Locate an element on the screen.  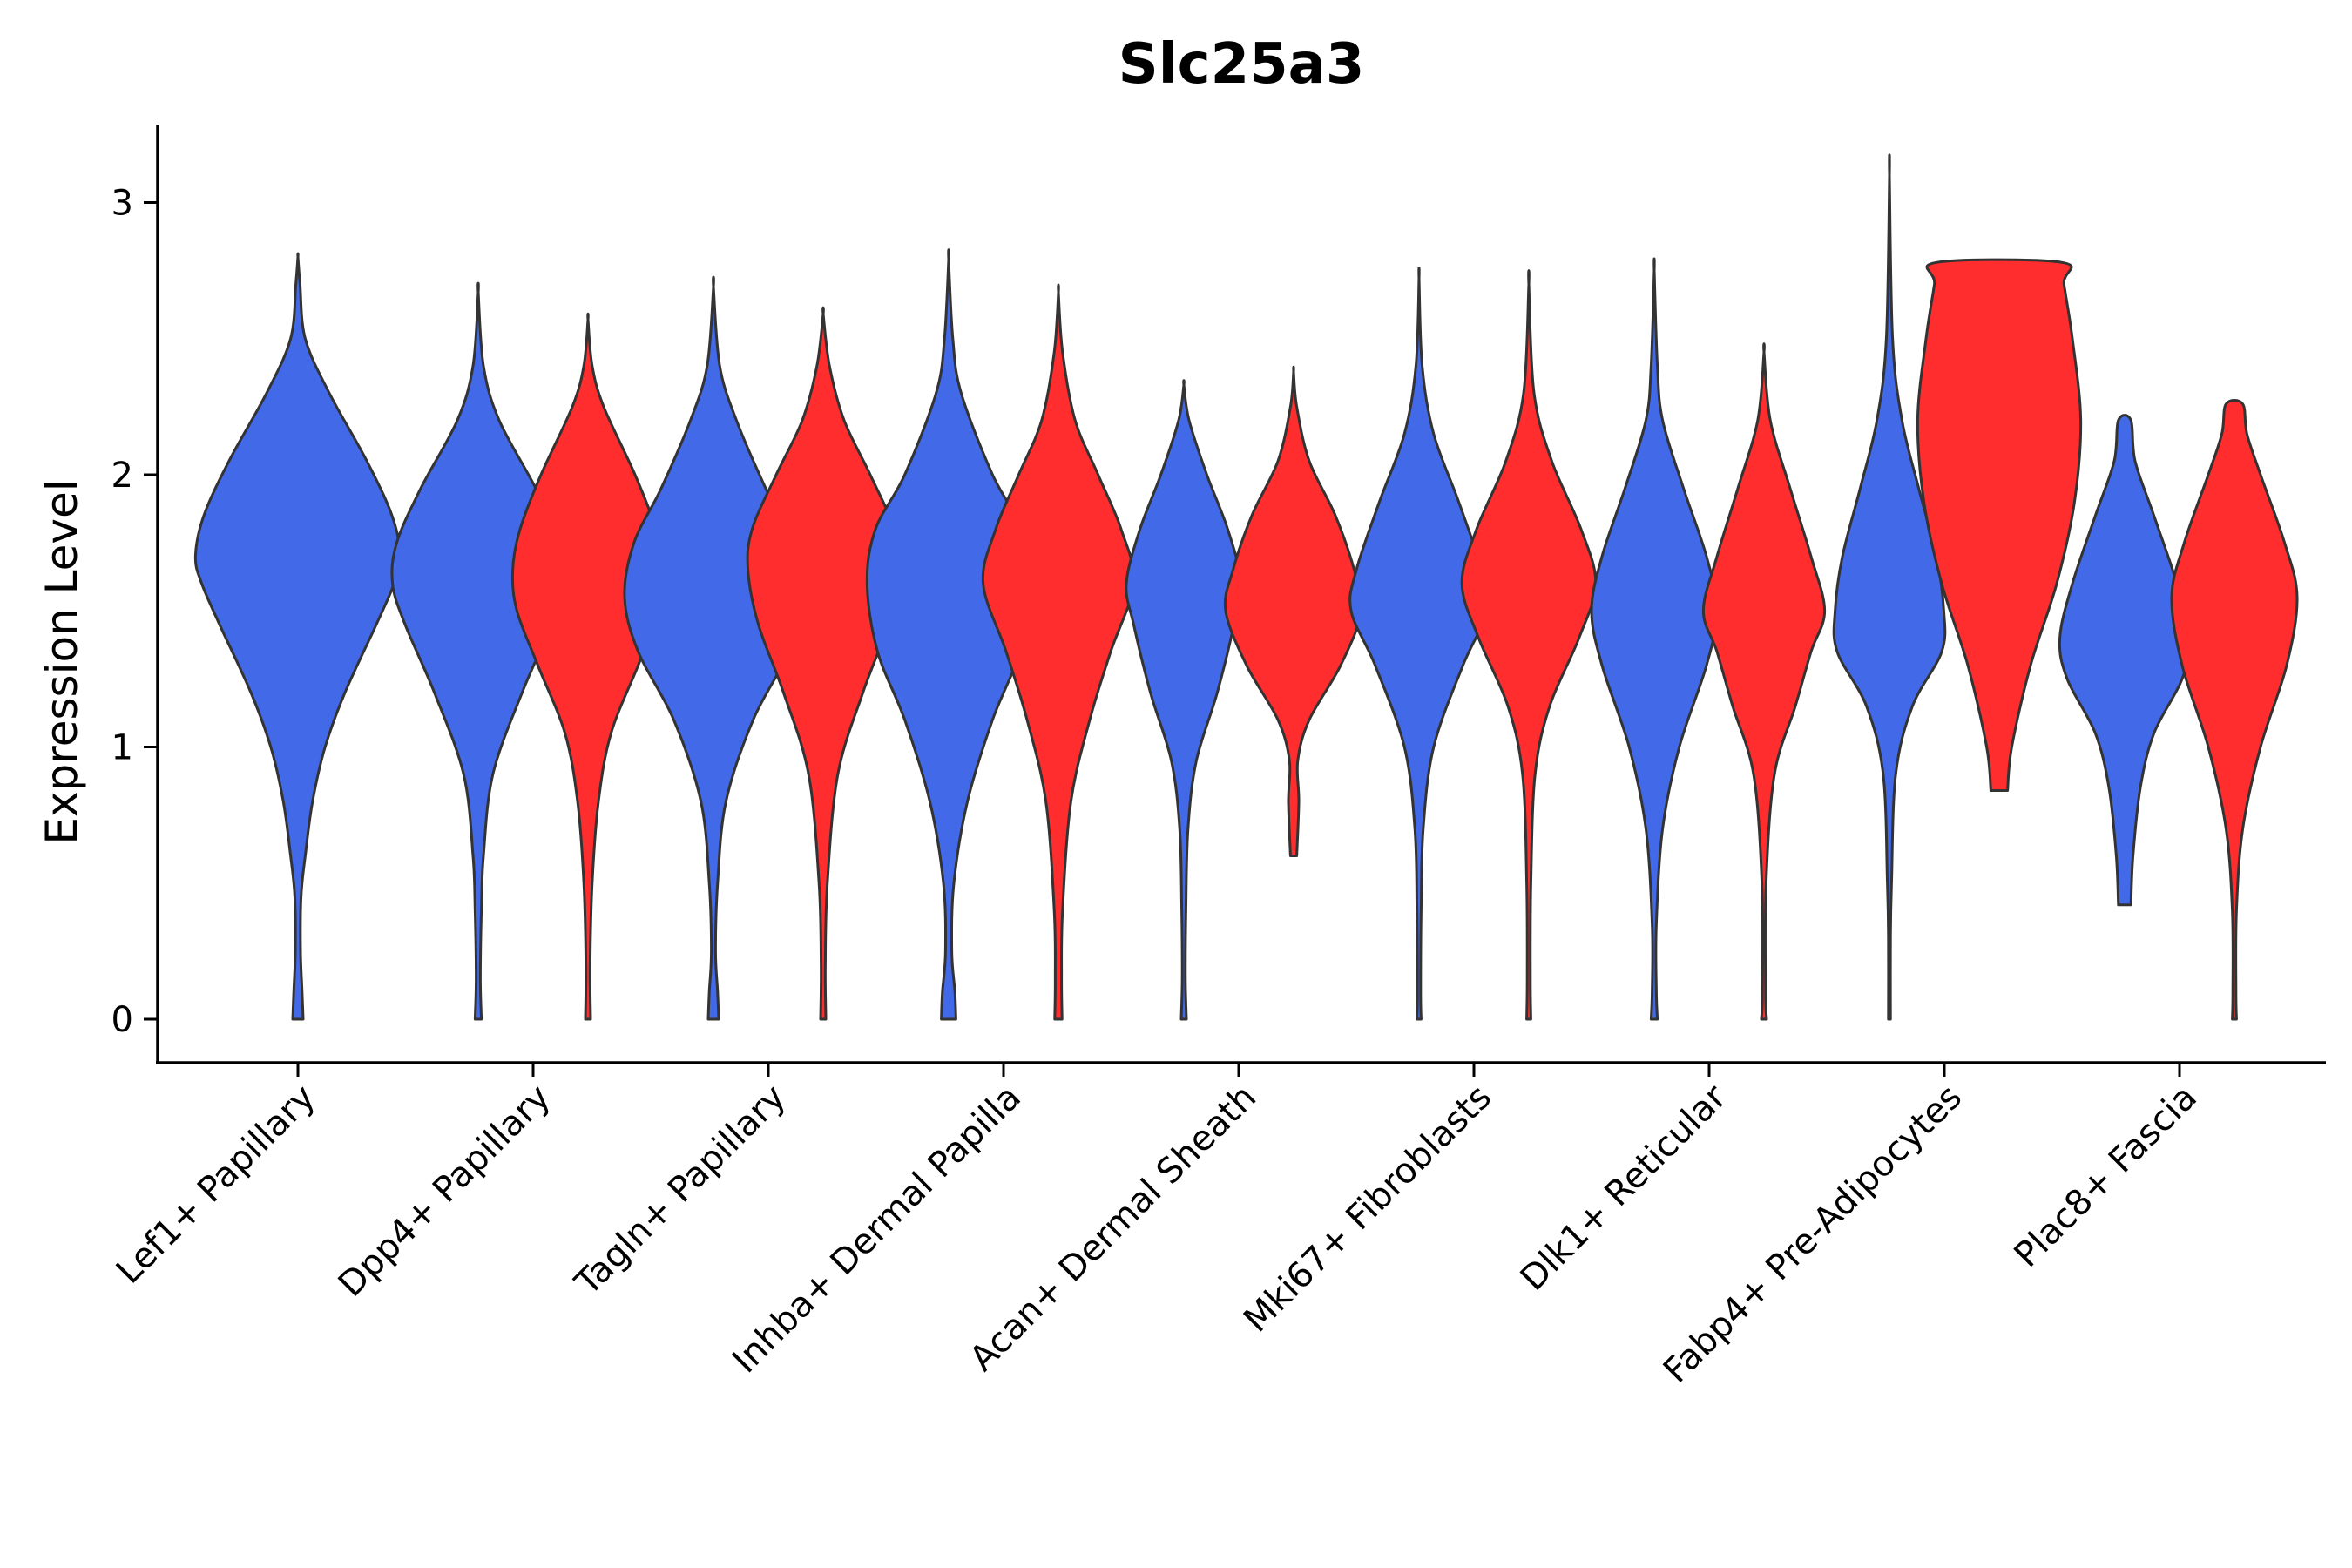
y-ticks: 0 1 2 3 is located at coordinates (135, 612).